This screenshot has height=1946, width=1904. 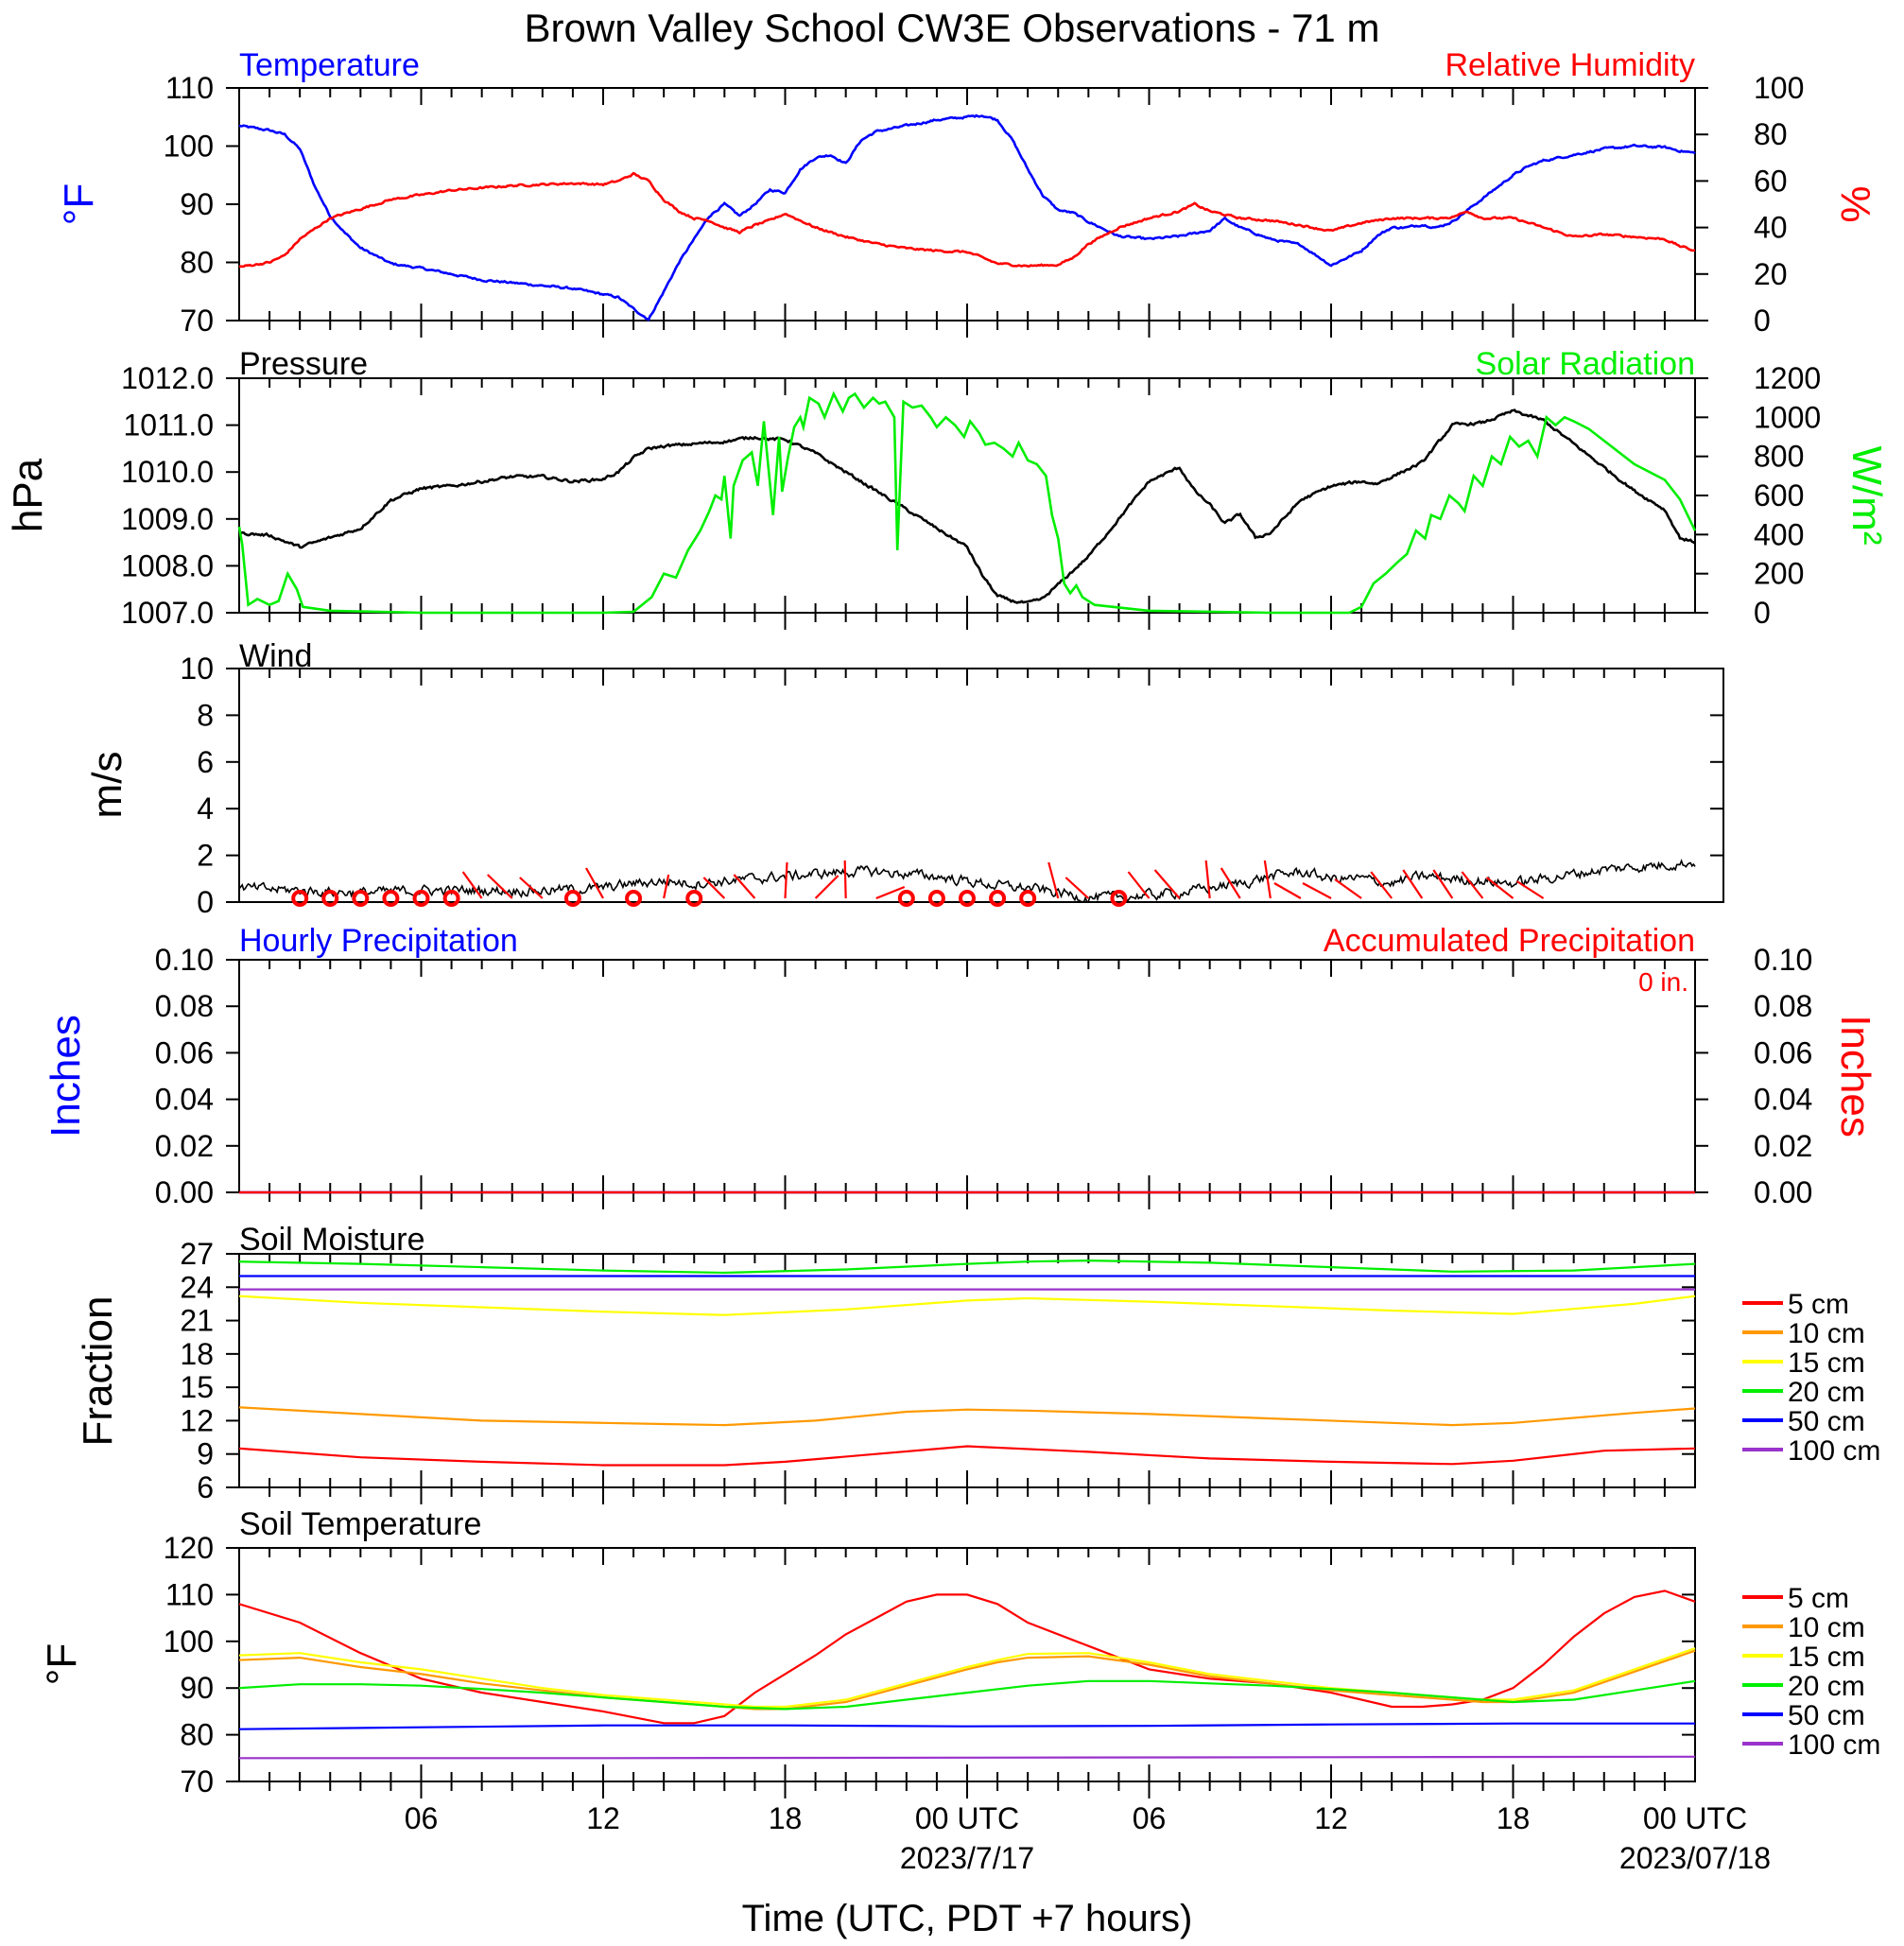 What do you see at coordinates (197, 1420) in the screenshot?
I see `left-axis-tick-label: 12` at bounding box center [197, 1420].